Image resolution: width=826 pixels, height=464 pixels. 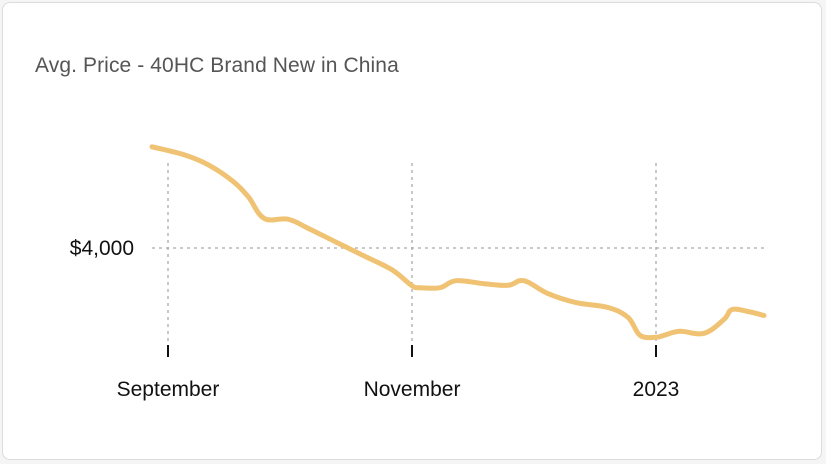 What do you see at coordinates (102, 248) in the screenshot?
I see `y-tick-label: $4,000` at bounding box center [102, 248].